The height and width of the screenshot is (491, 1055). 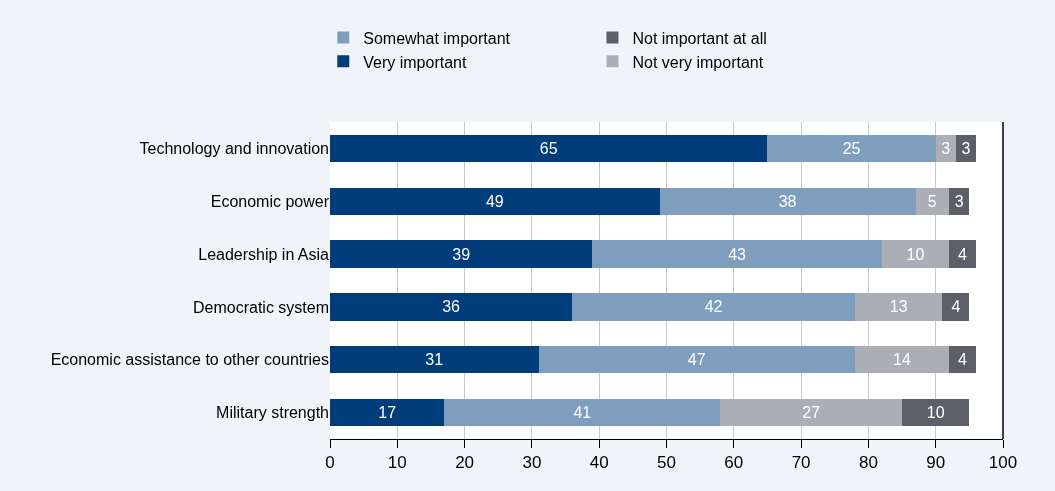 What do you see at coordinates (868, 463) in the screenshot?
I see `x-tick-label: 80` at bounding box center [868, 463].